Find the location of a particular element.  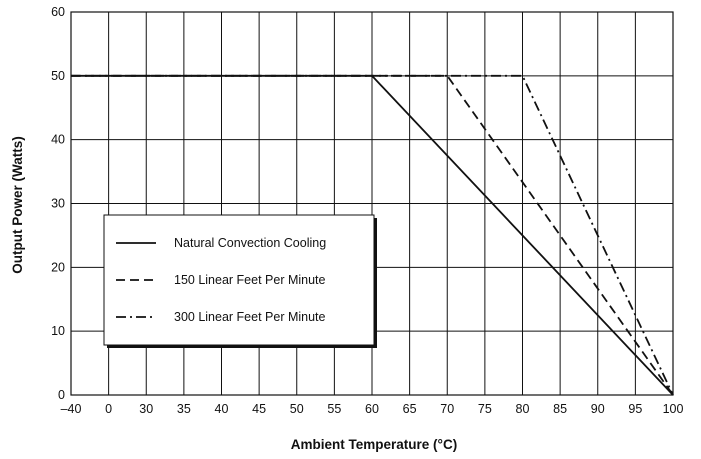

x-axis-title: Ambient Temperature (°C) is located at coordinates (374, 444).